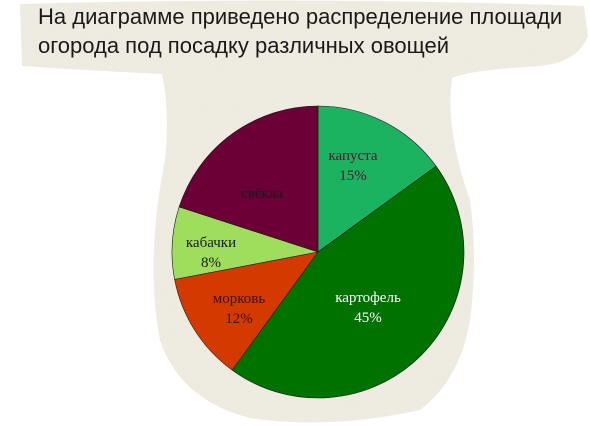  I want to click on slice-label-0: капуста, so click(352, 156).